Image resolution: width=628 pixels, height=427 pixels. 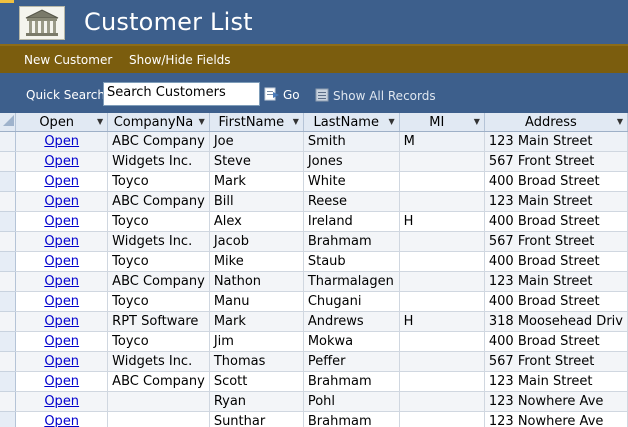 What do you see at coordinates (158, 401) in the screenshot?
I see `cell-company` at bounding box center [158, 401].